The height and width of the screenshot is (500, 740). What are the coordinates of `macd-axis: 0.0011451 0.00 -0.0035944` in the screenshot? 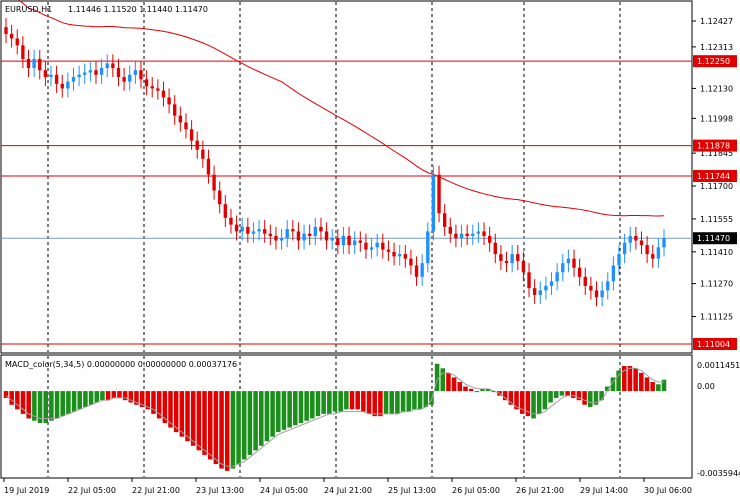 It's located at (718, 419).